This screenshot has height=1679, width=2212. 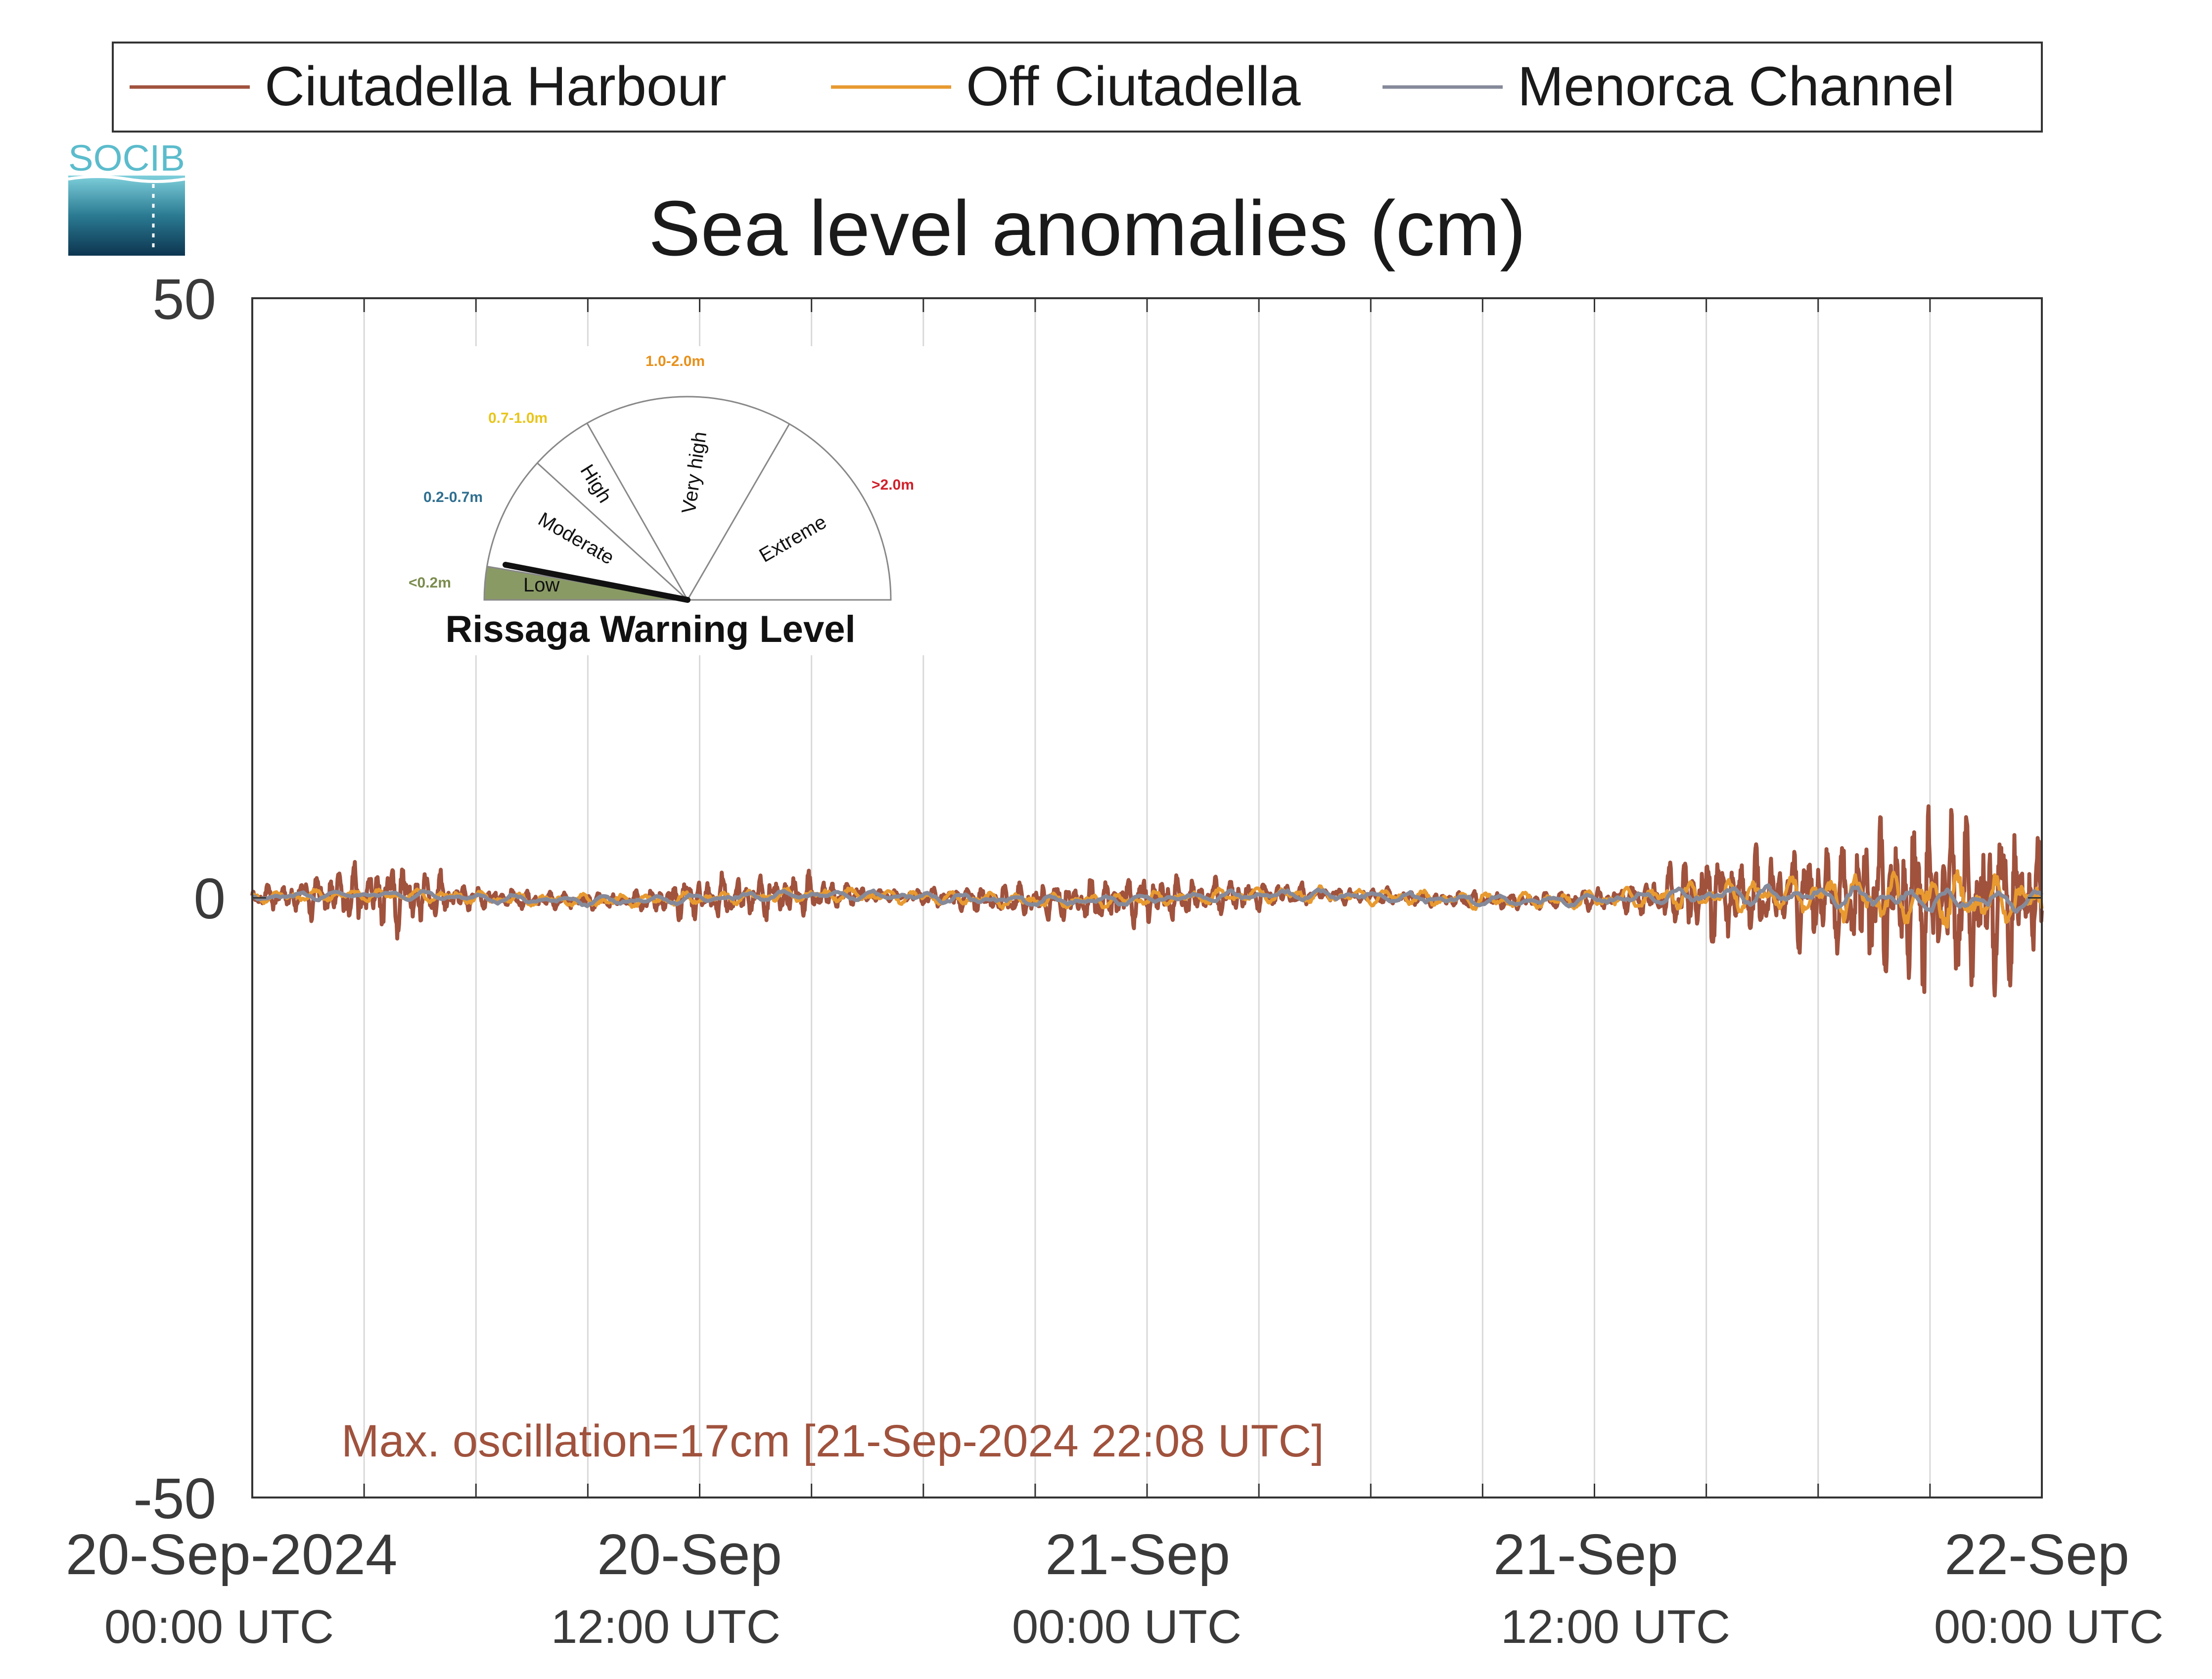 I want to click on gauge-title: Rissaga Warning Level, so click(x=650, y=629).